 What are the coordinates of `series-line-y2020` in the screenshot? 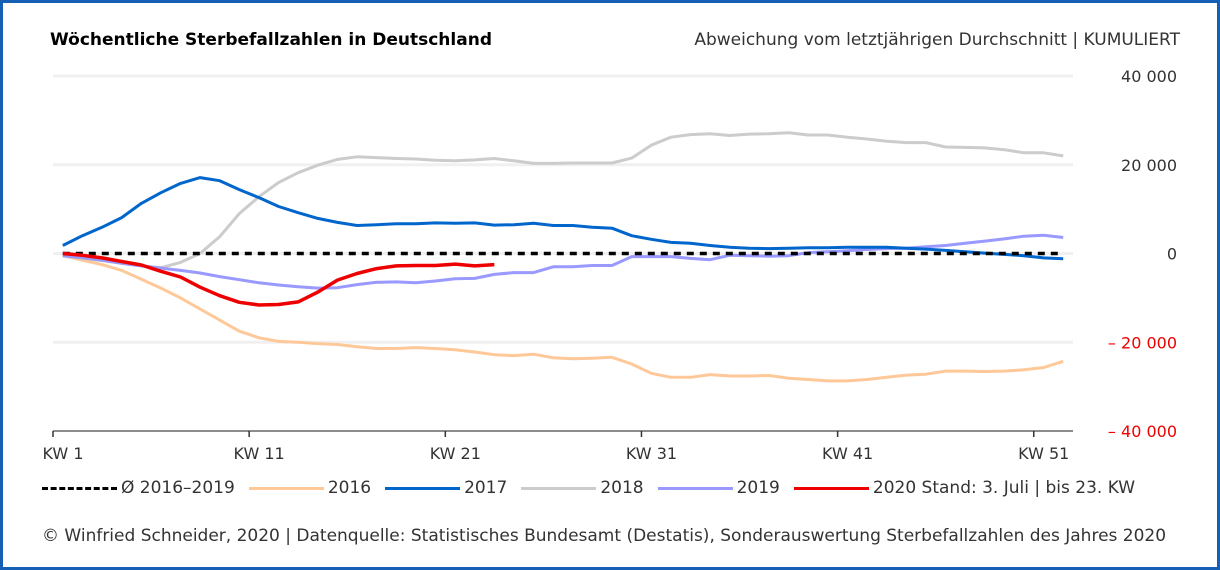 It's located at (278, 279).